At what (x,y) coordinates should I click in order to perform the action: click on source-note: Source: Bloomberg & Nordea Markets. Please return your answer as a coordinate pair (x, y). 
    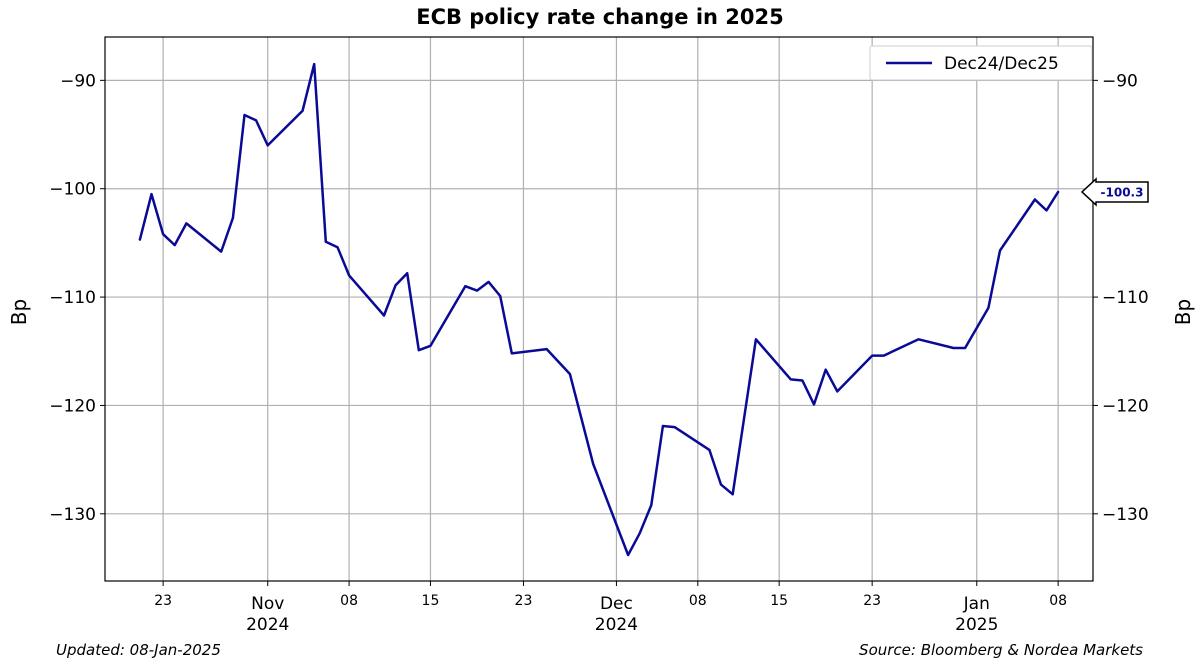
    Looking at the image, I should click on (1001, 650).